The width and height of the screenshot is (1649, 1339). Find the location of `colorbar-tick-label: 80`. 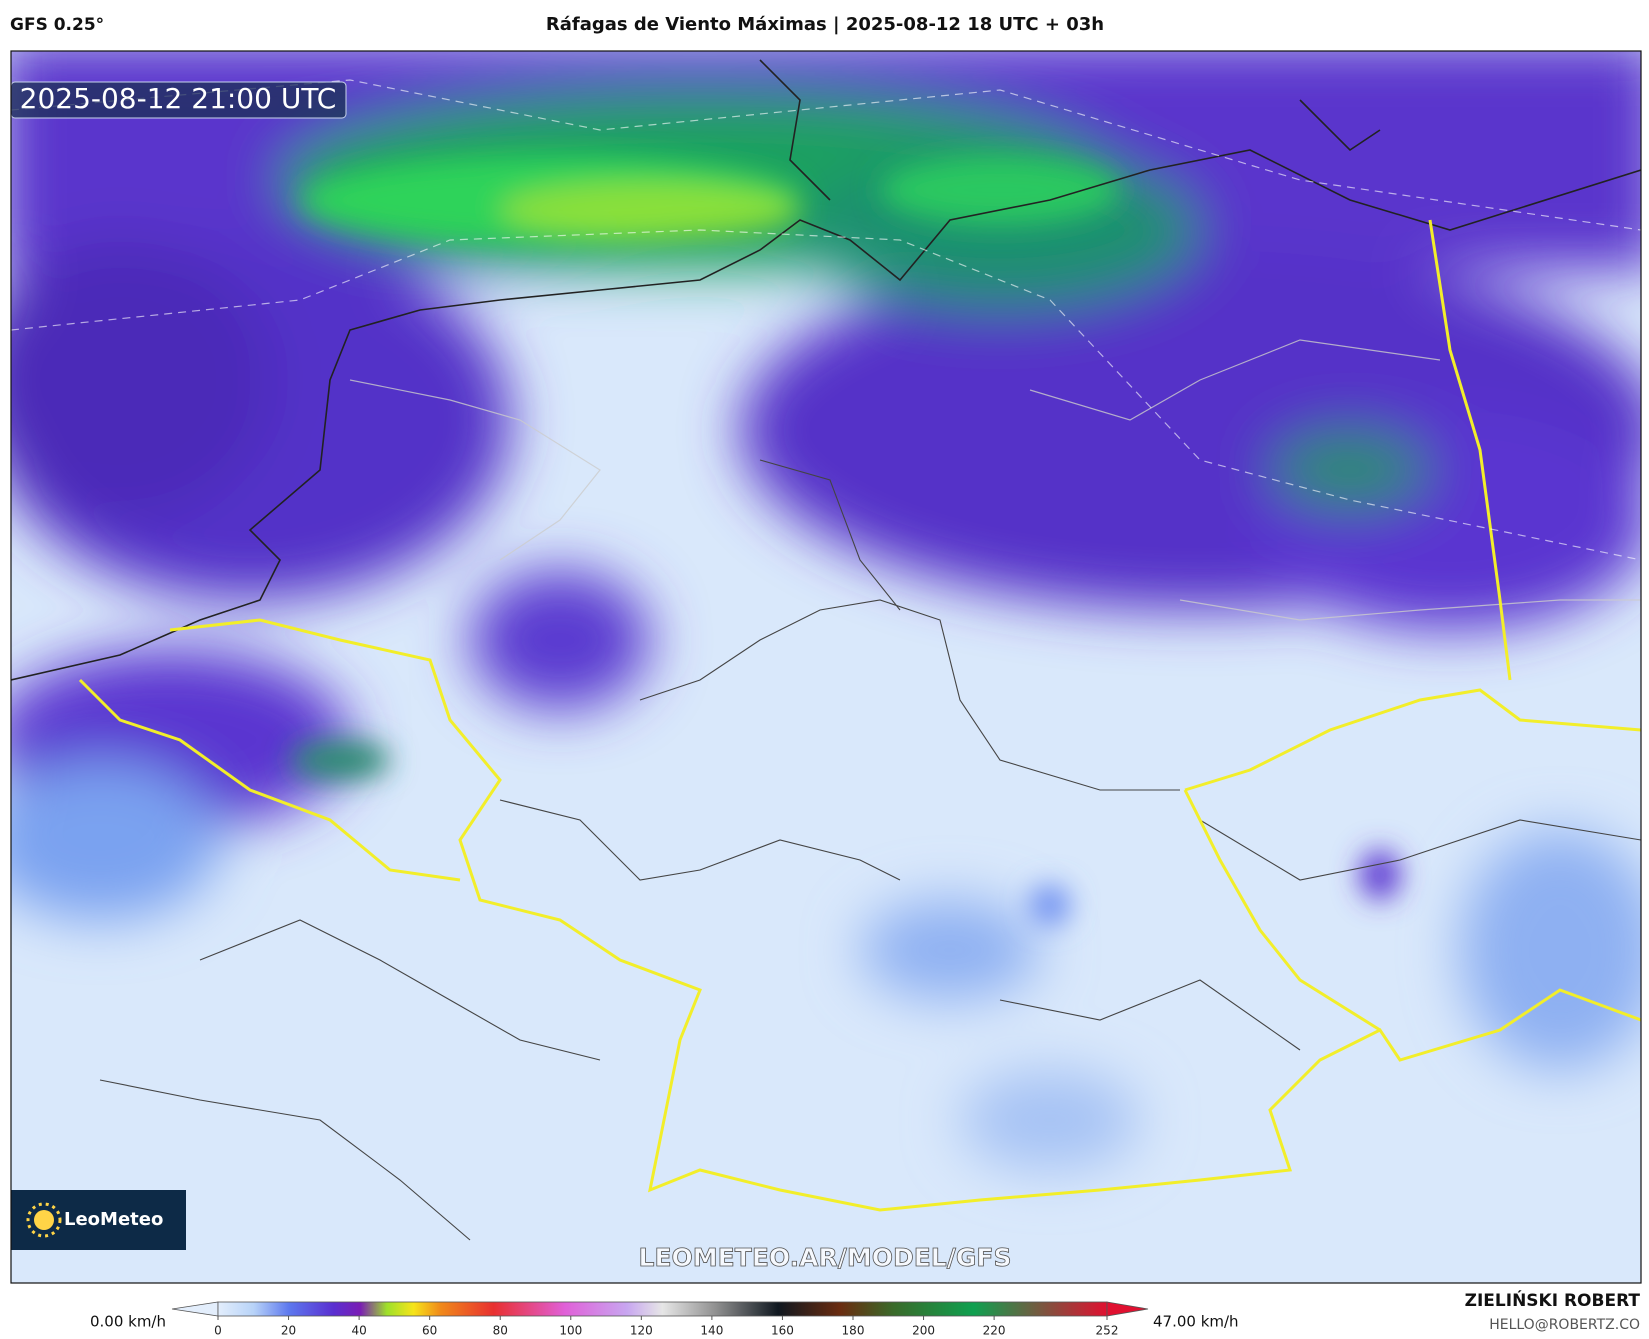

colorbar-tick-label: 80 is located at coordinates (500, 1331).